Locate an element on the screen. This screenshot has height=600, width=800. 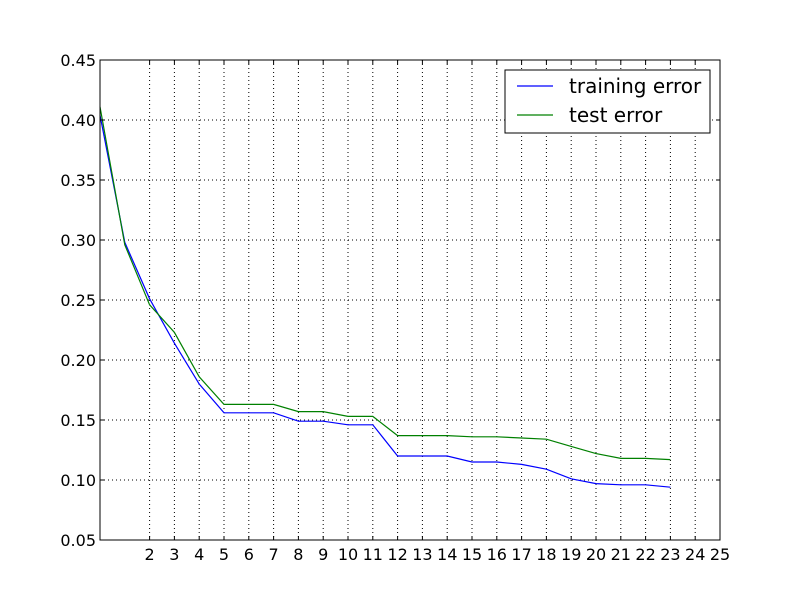
y-tick-label: 0.10 is located at coordinates (78, 480).